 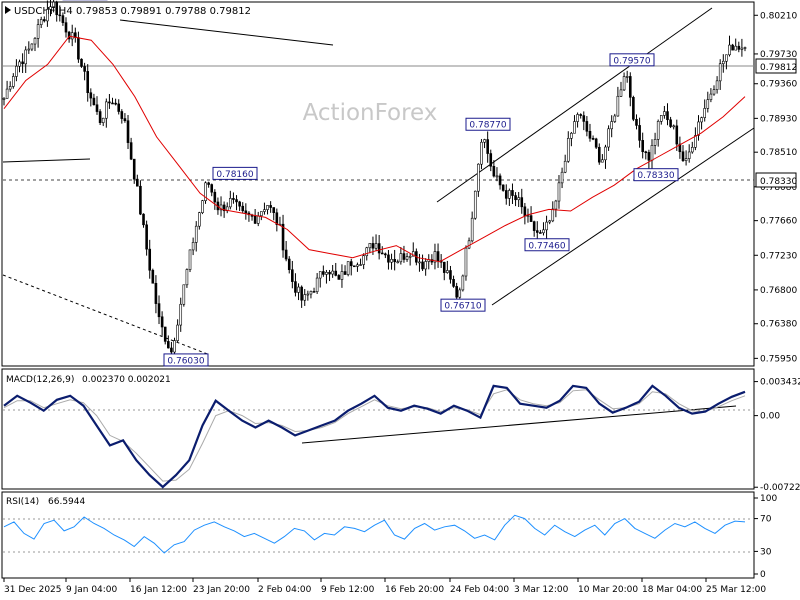 I want to click on time-tick: 18 Mar 04:00, so click(x=671, y=586).